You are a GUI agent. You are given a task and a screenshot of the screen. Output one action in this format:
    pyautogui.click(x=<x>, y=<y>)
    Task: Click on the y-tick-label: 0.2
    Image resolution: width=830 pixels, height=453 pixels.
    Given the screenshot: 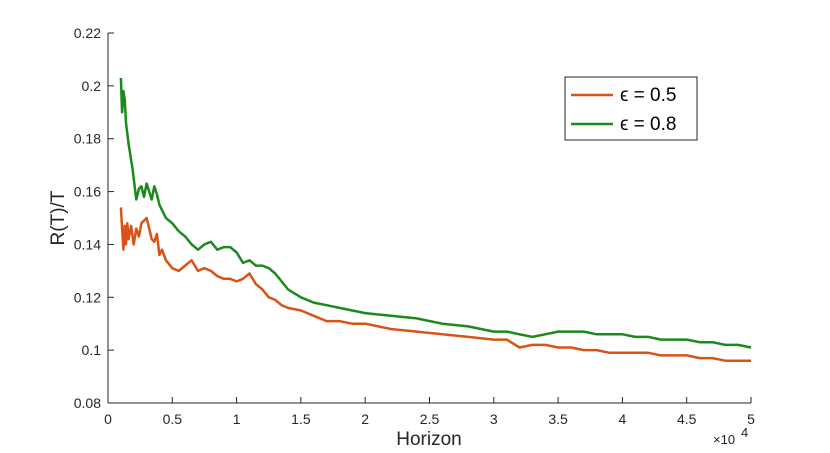 What is the action you would take?
    pyautogui.click(x=92, y=86)
    